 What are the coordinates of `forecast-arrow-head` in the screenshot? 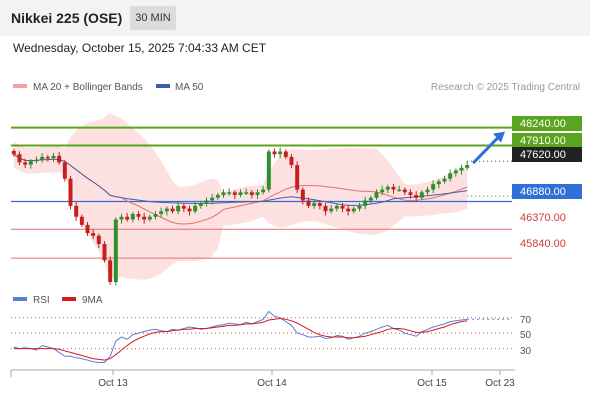 It's located at (499, 137).